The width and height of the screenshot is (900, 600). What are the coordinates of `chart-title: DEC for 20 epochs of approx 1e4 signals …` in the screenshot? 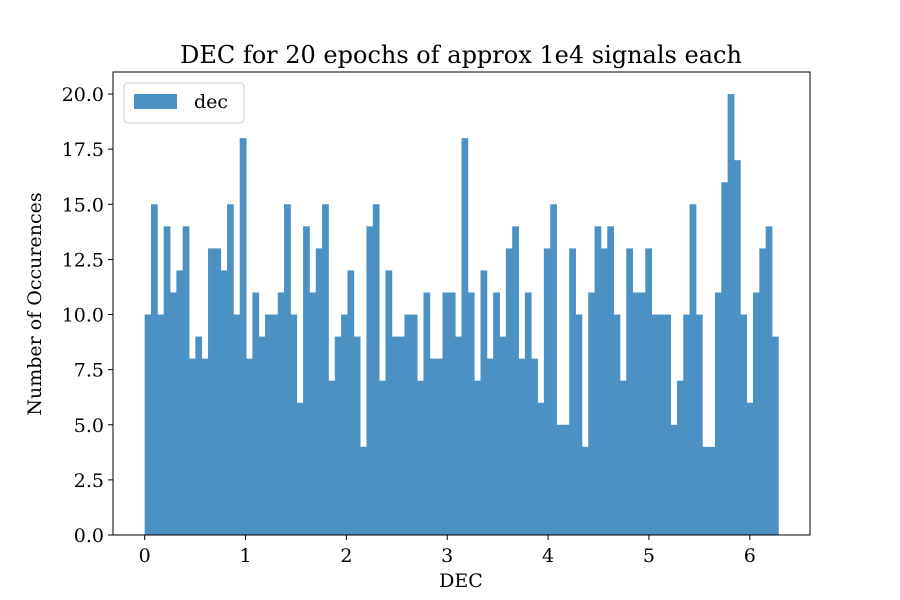 It's located at (461, 55).